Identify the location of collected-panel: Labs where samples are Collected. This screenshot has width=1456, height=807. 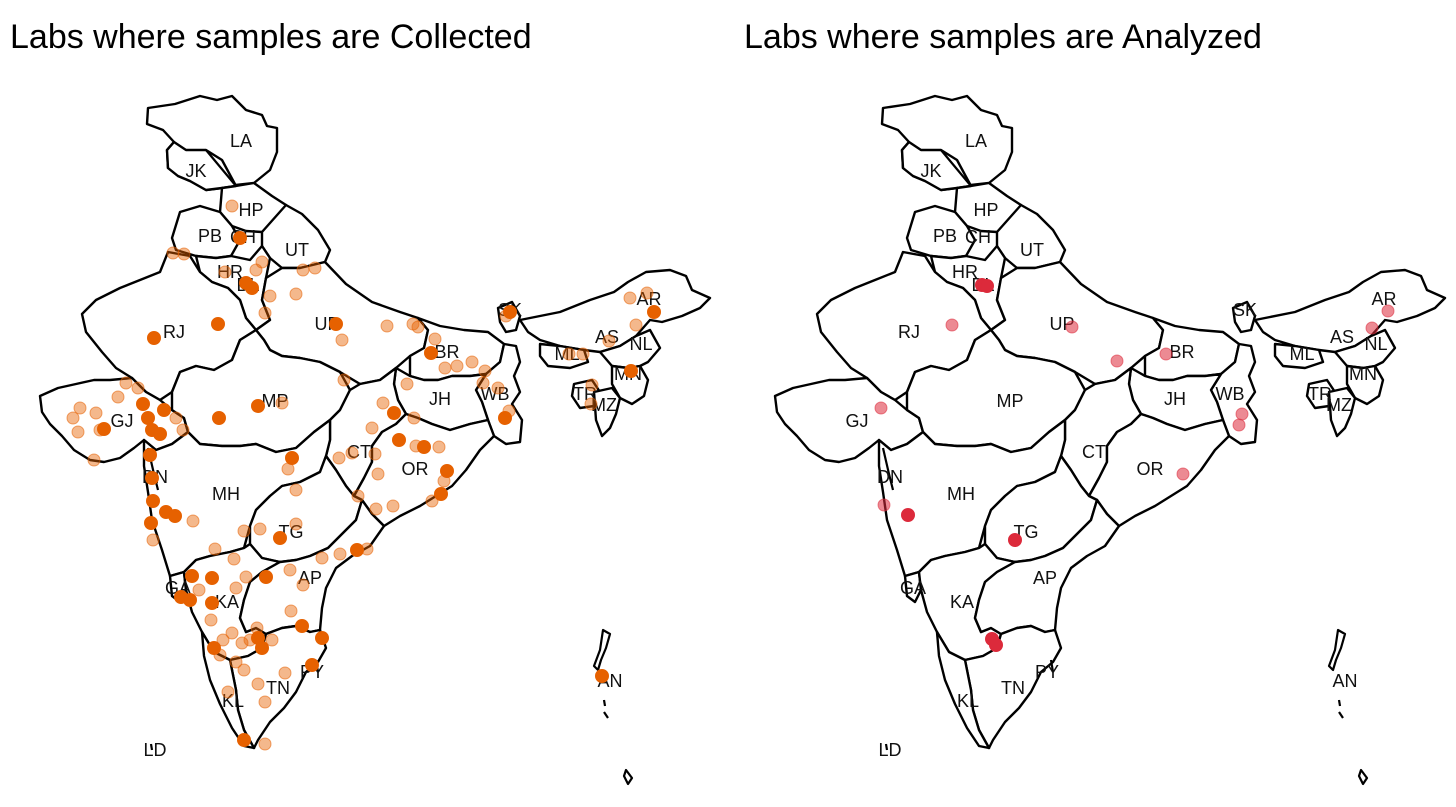
(271, 37).